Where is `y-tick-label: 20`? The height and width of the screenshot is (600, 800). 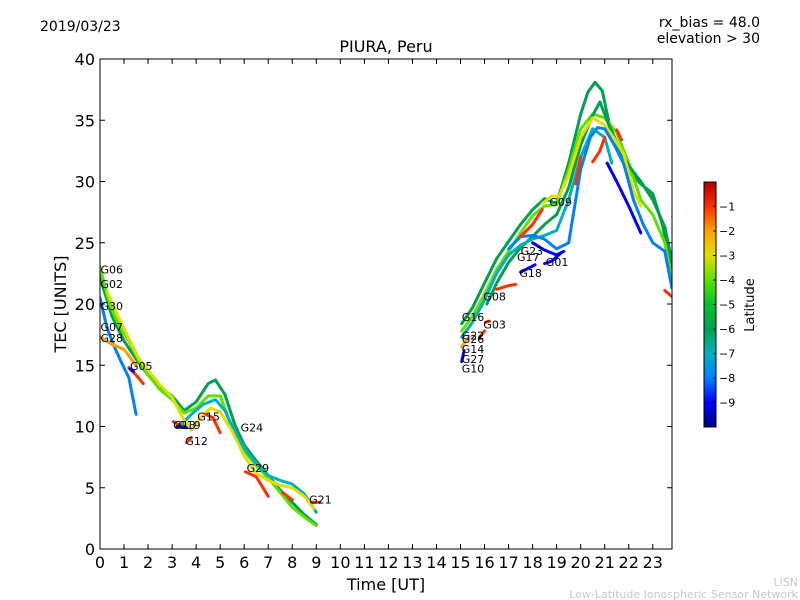
y-tick-label: 20 is located at coordinates (85, 304).